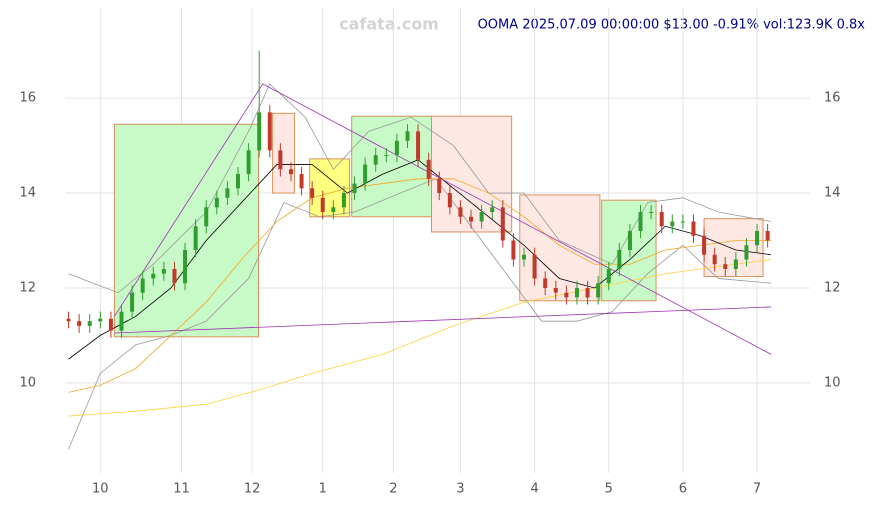 This screenshot has height=509, width=875. I want to click on y-tick-label-right: 12, so click(832, 287).